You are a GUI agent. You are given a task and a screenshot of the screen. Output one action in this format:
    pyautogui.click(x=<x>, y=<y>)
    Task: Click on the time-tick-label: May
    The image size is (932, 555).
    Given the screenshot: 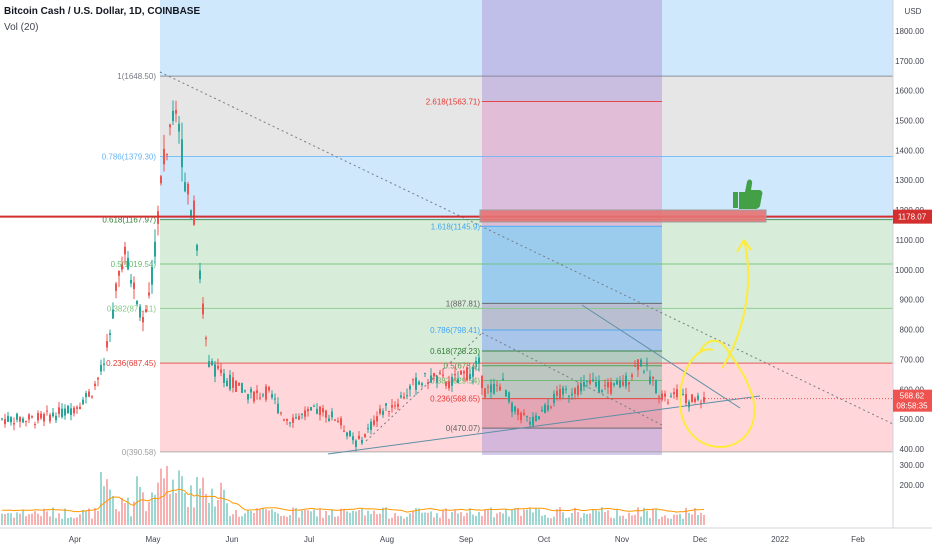 What is the action you would take?
    pyautogui.click(x=152, y=539)
    